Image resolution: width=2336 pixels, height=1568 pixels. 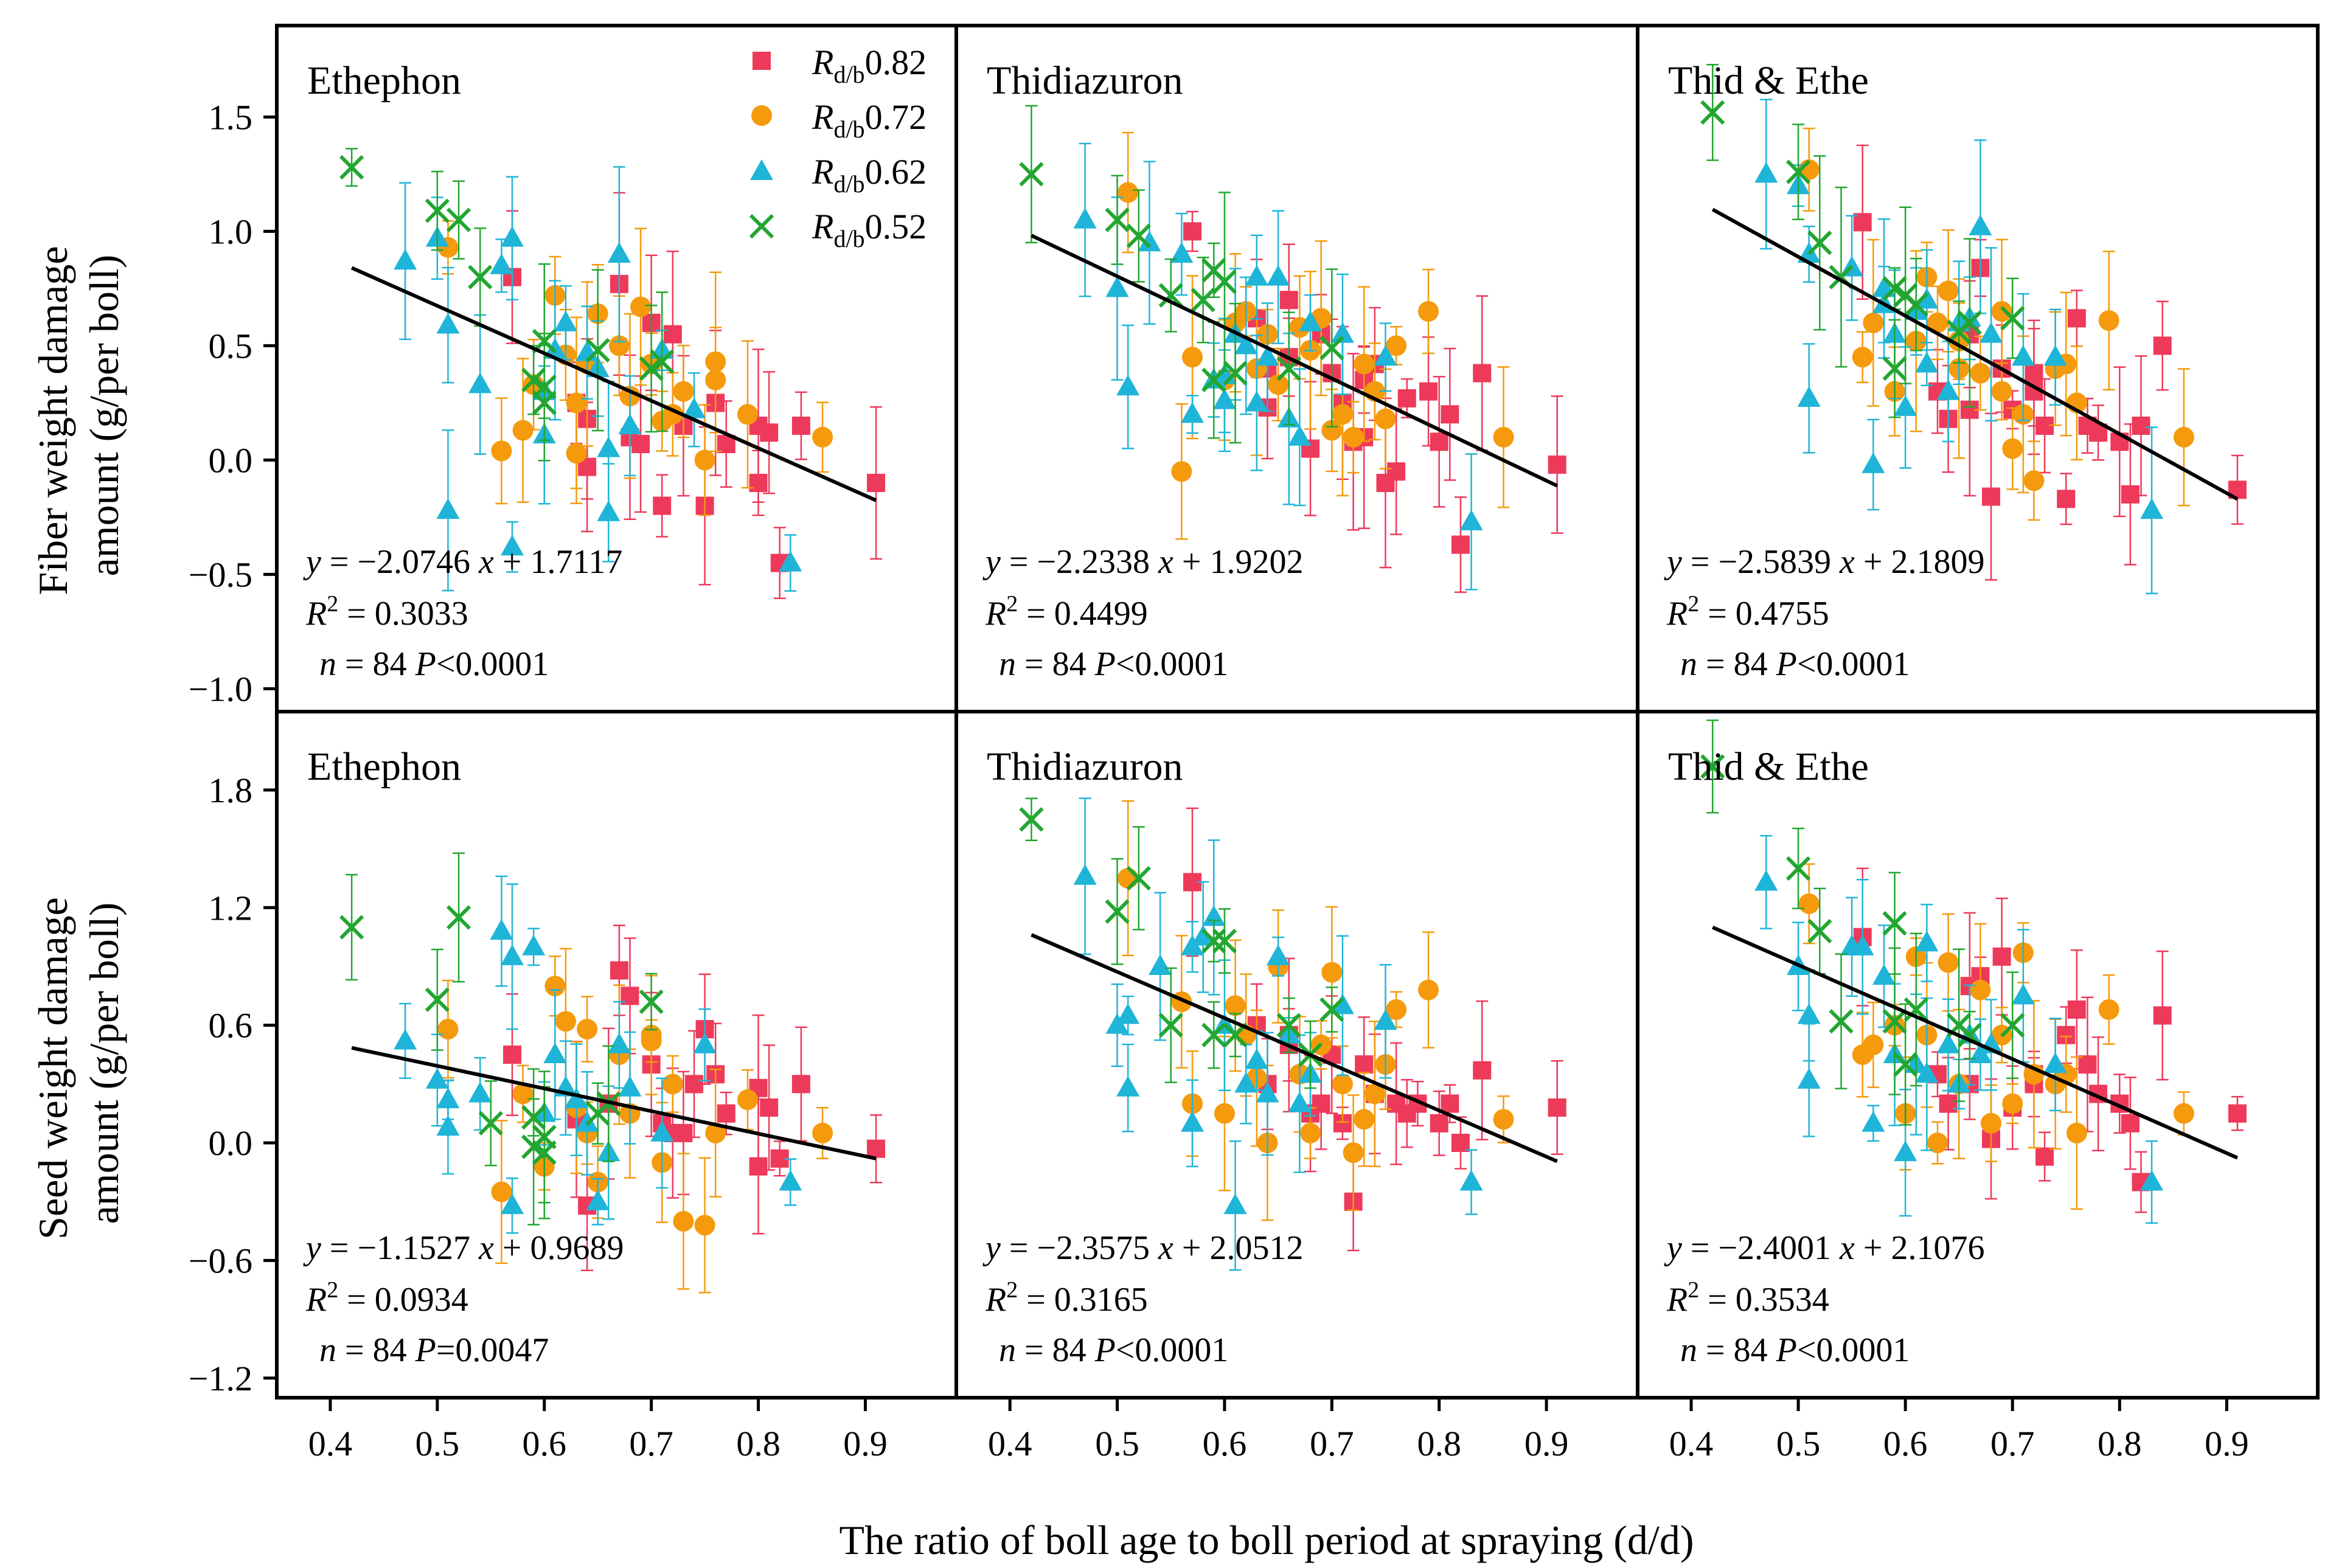 What do you see at coordinates (896, 226) in the screenshot?
I see `legend-label-value: 0.52` at bounding box center [896, 226].